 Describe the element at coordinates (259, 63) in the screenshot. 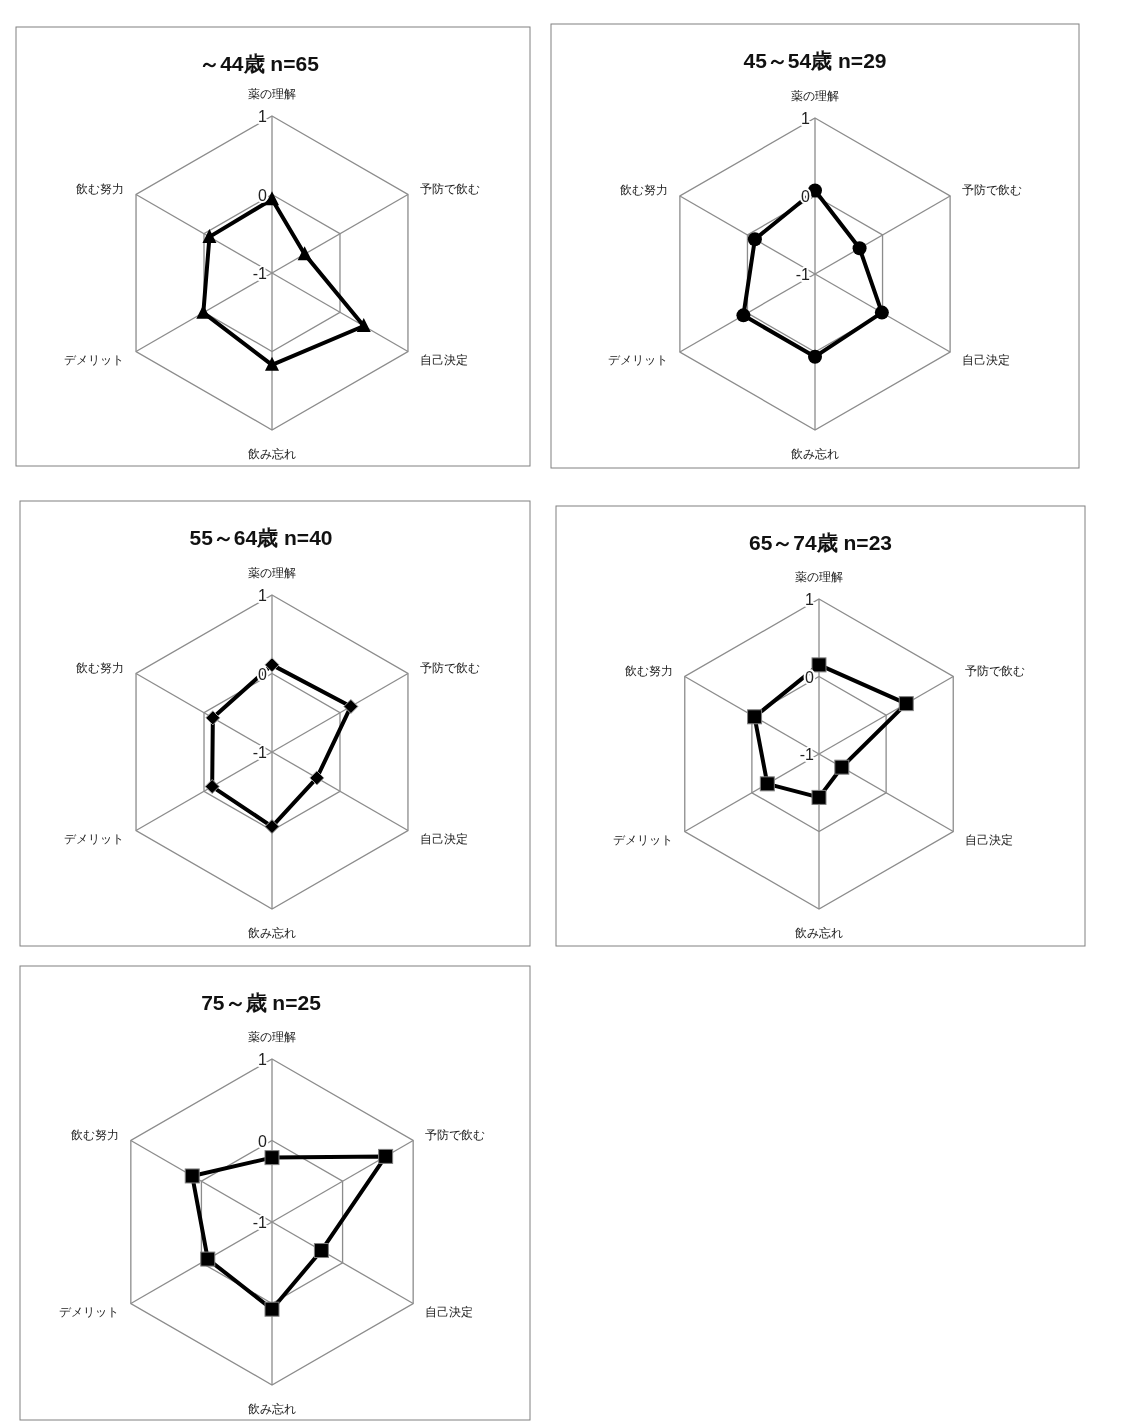

I see `chart-title: ～44歳 n=65` at that location.